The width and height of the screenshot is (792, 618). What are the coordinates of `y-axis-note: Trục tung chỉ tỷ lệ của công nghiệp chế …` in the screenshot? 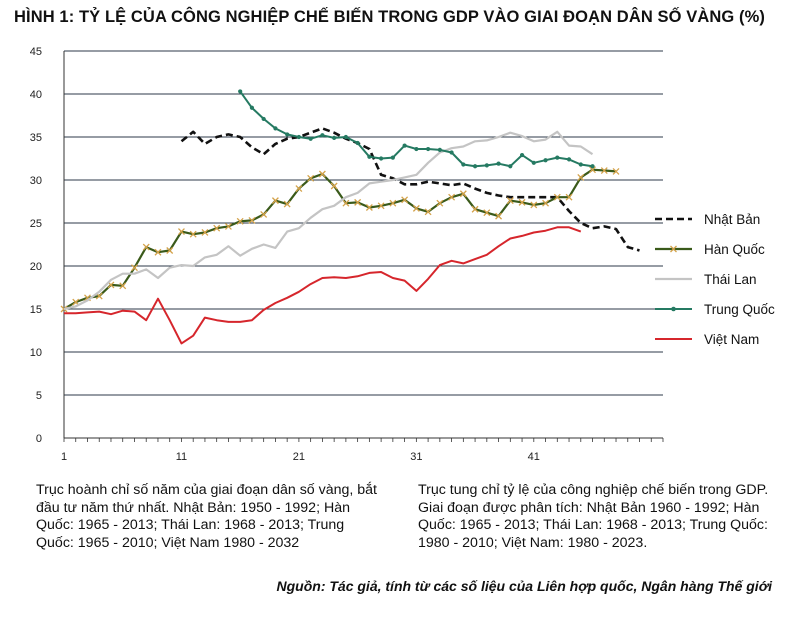 It's located at (593, 516).